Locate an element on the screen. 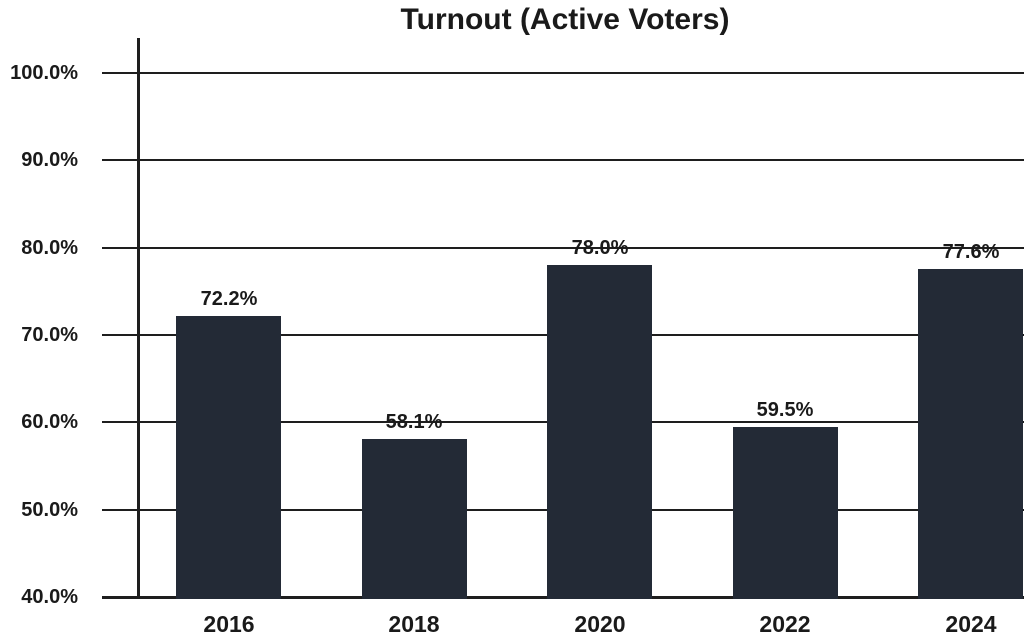  x-tick-label: 2024 is located at coordinates (971, 624).